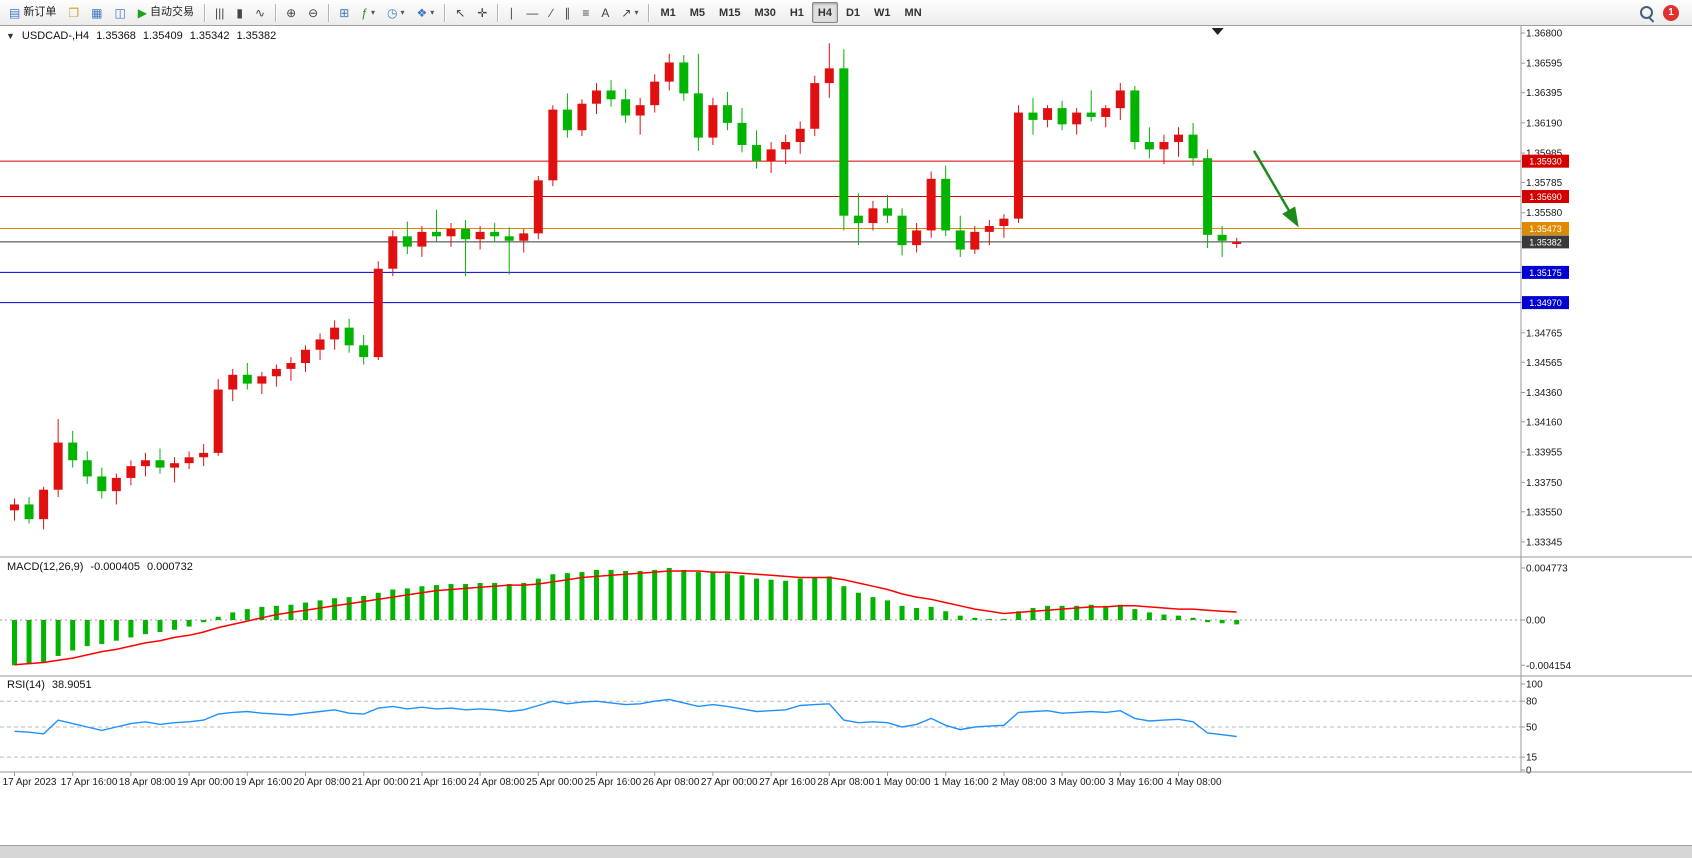 The width and height of the screenshot is (1692, 858). I want to click on price-tick-label: 1.35580, so click(1544, 213).